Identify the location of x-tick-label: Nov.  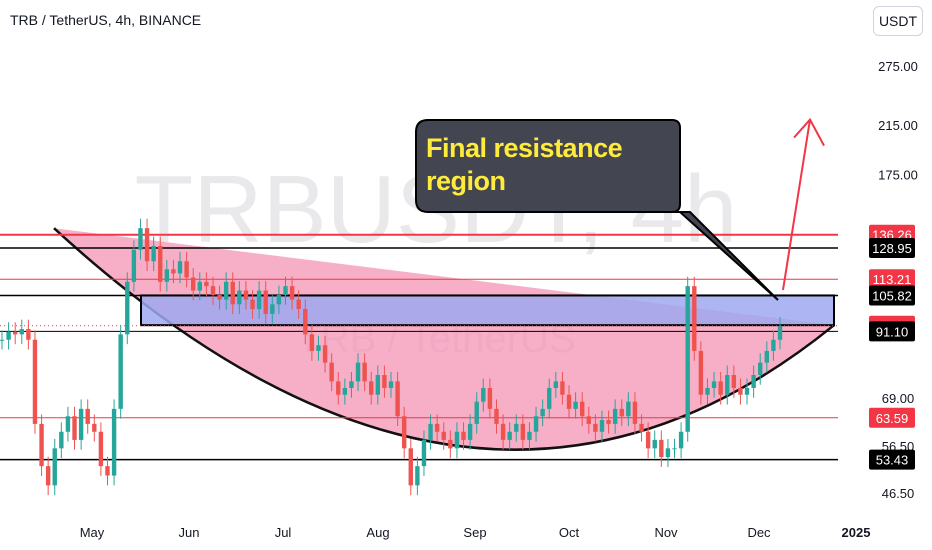
(666, 532).